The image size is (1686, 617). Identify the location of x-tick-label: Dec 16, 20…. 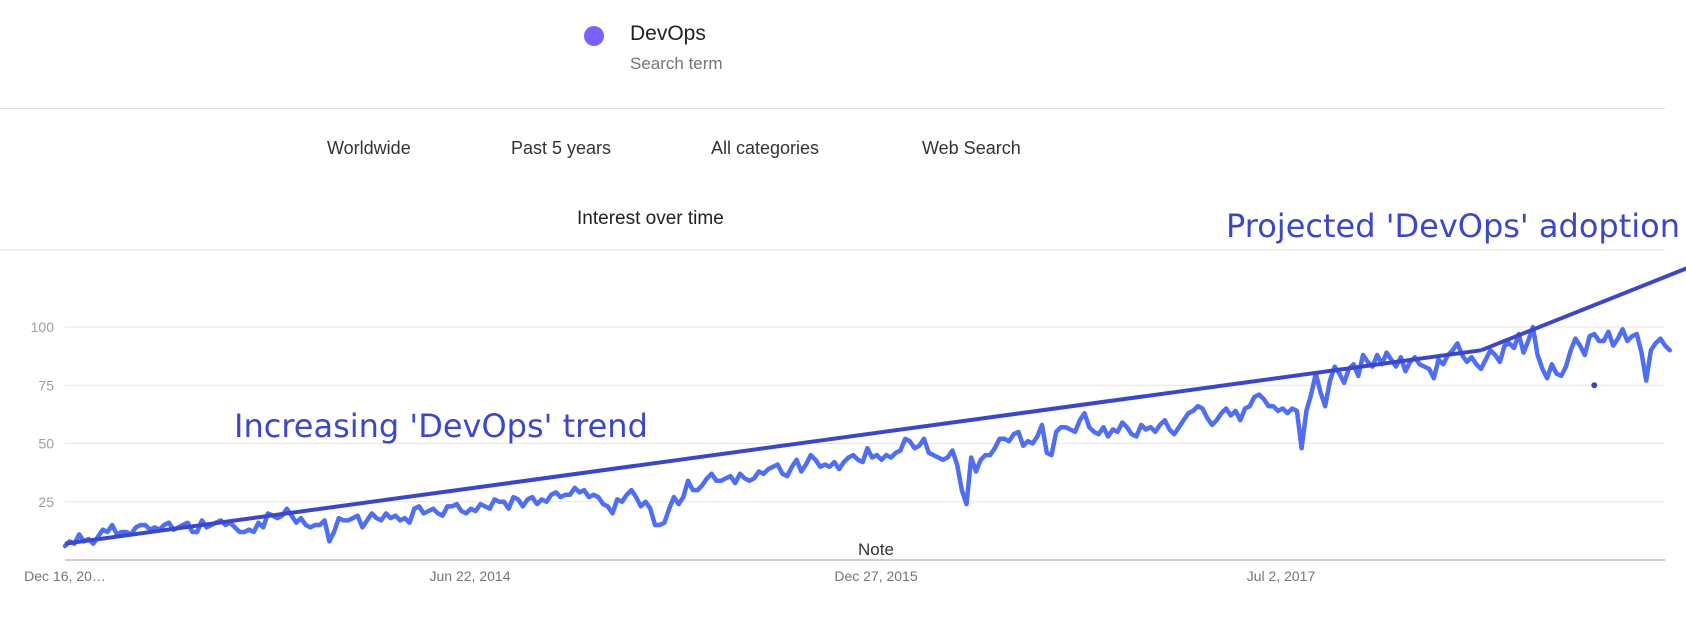
(65, 576).